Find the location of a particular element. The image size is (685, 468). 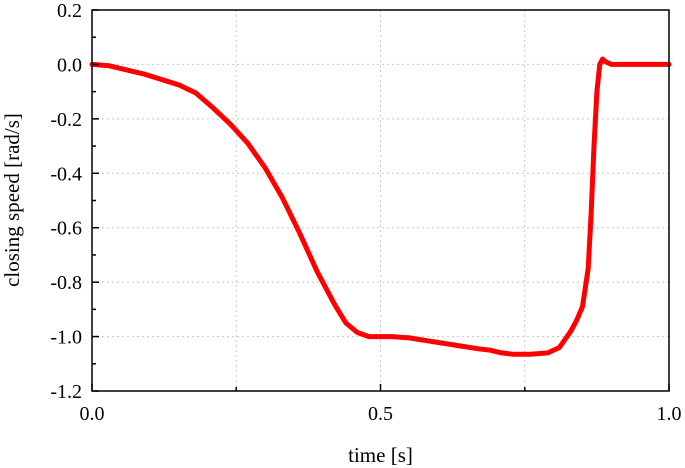

x-tick-label: 1.0 is located at coordinates (669, 414).